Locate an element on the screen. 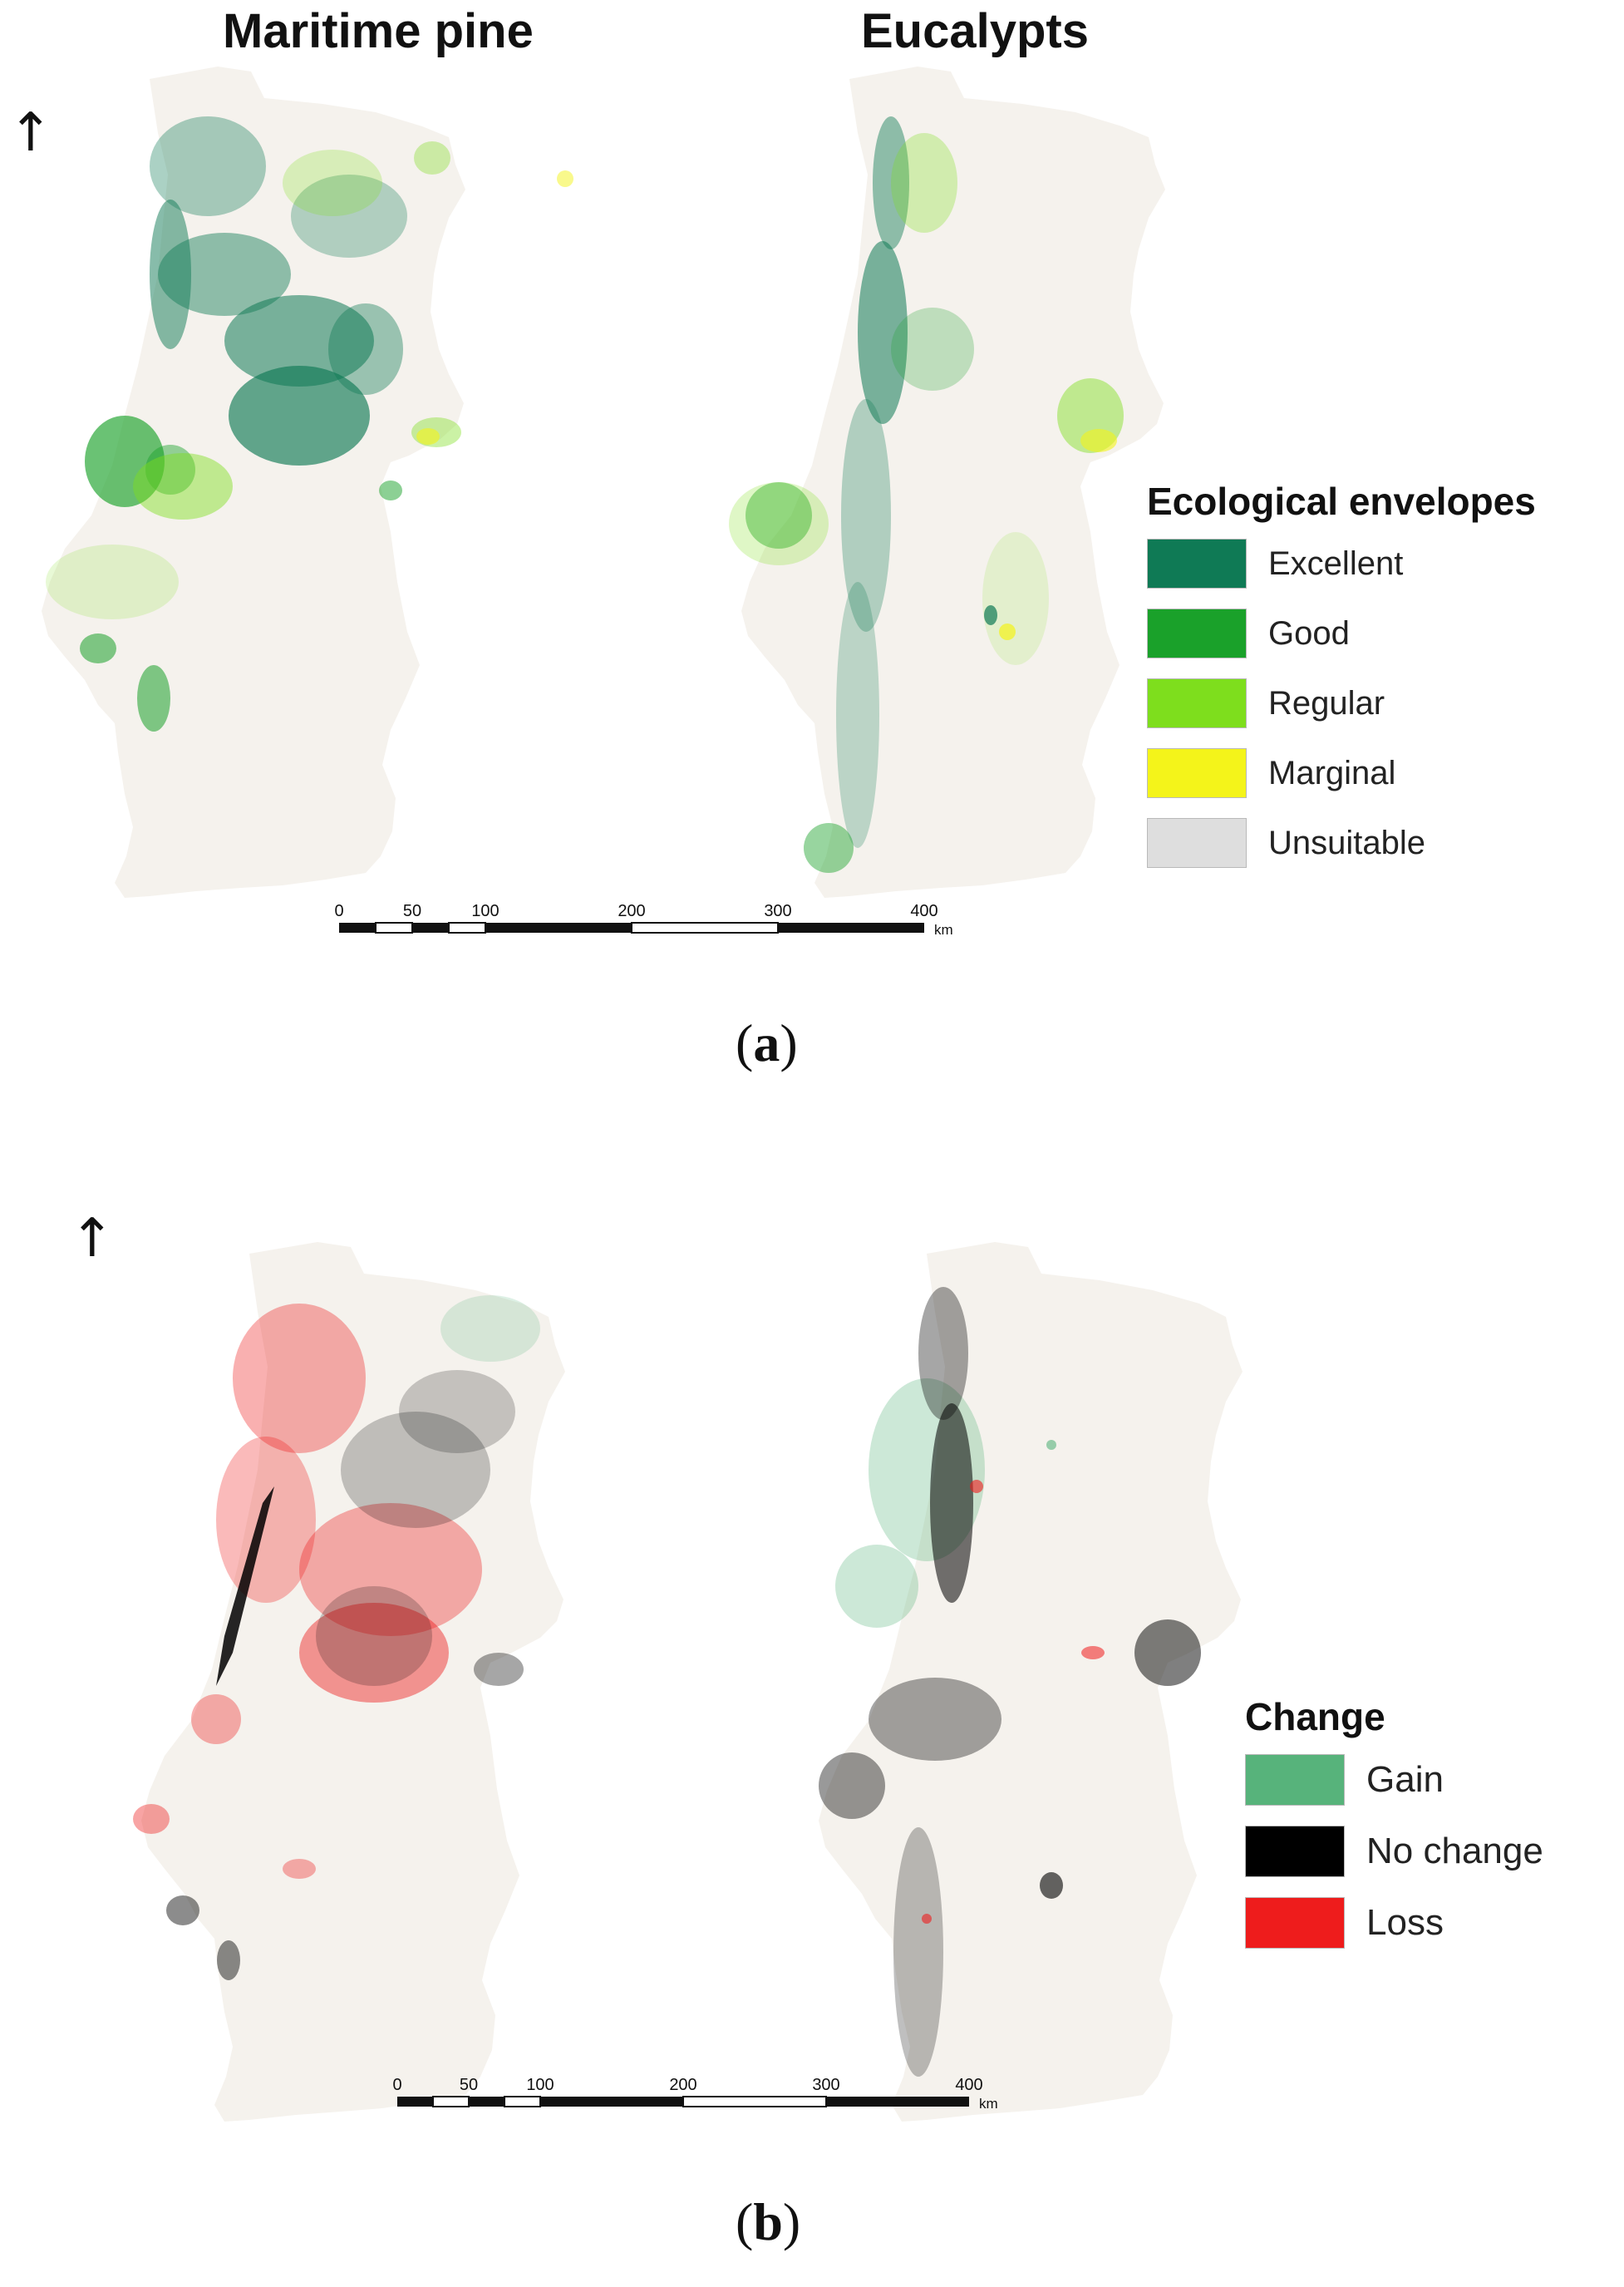  maritime-pine-map is located at coordinates (307, 482).